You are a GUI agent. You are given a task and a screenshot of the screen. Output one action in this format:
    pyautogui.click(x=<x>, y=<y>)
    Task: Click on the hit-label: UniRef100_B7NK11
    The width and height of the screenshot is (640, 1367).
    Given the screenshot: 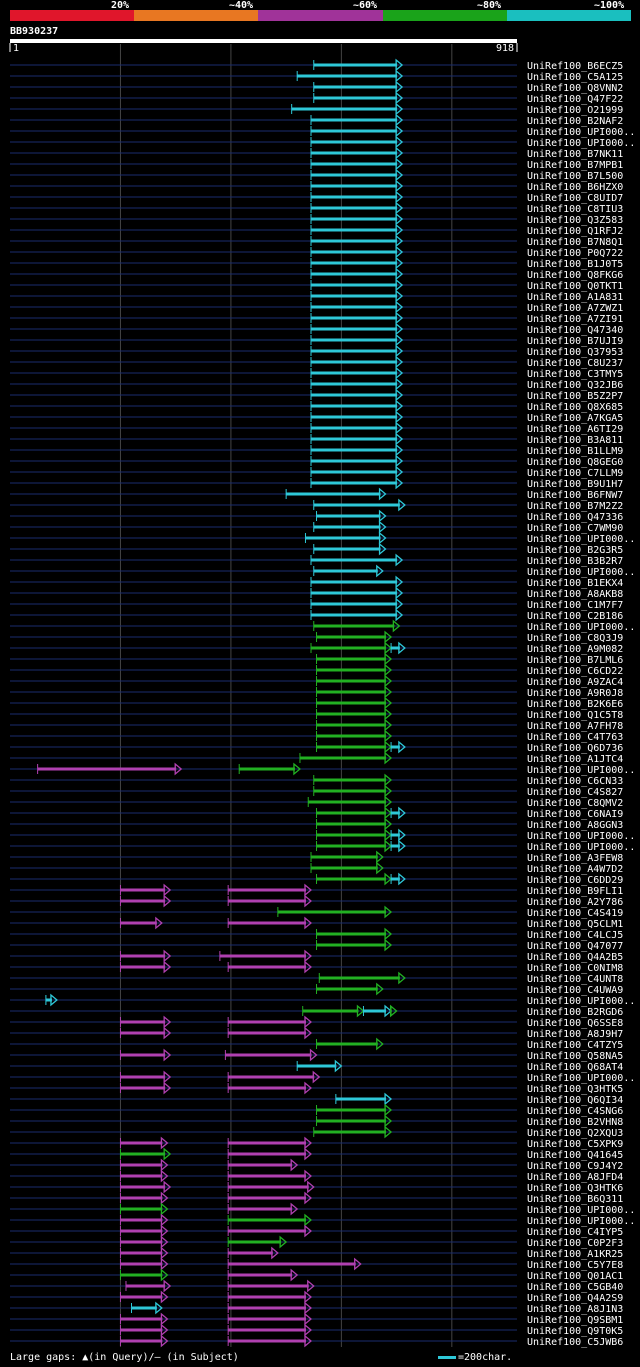 What is the action you would take?
    pyautogui.click(x=575, y=154)
    